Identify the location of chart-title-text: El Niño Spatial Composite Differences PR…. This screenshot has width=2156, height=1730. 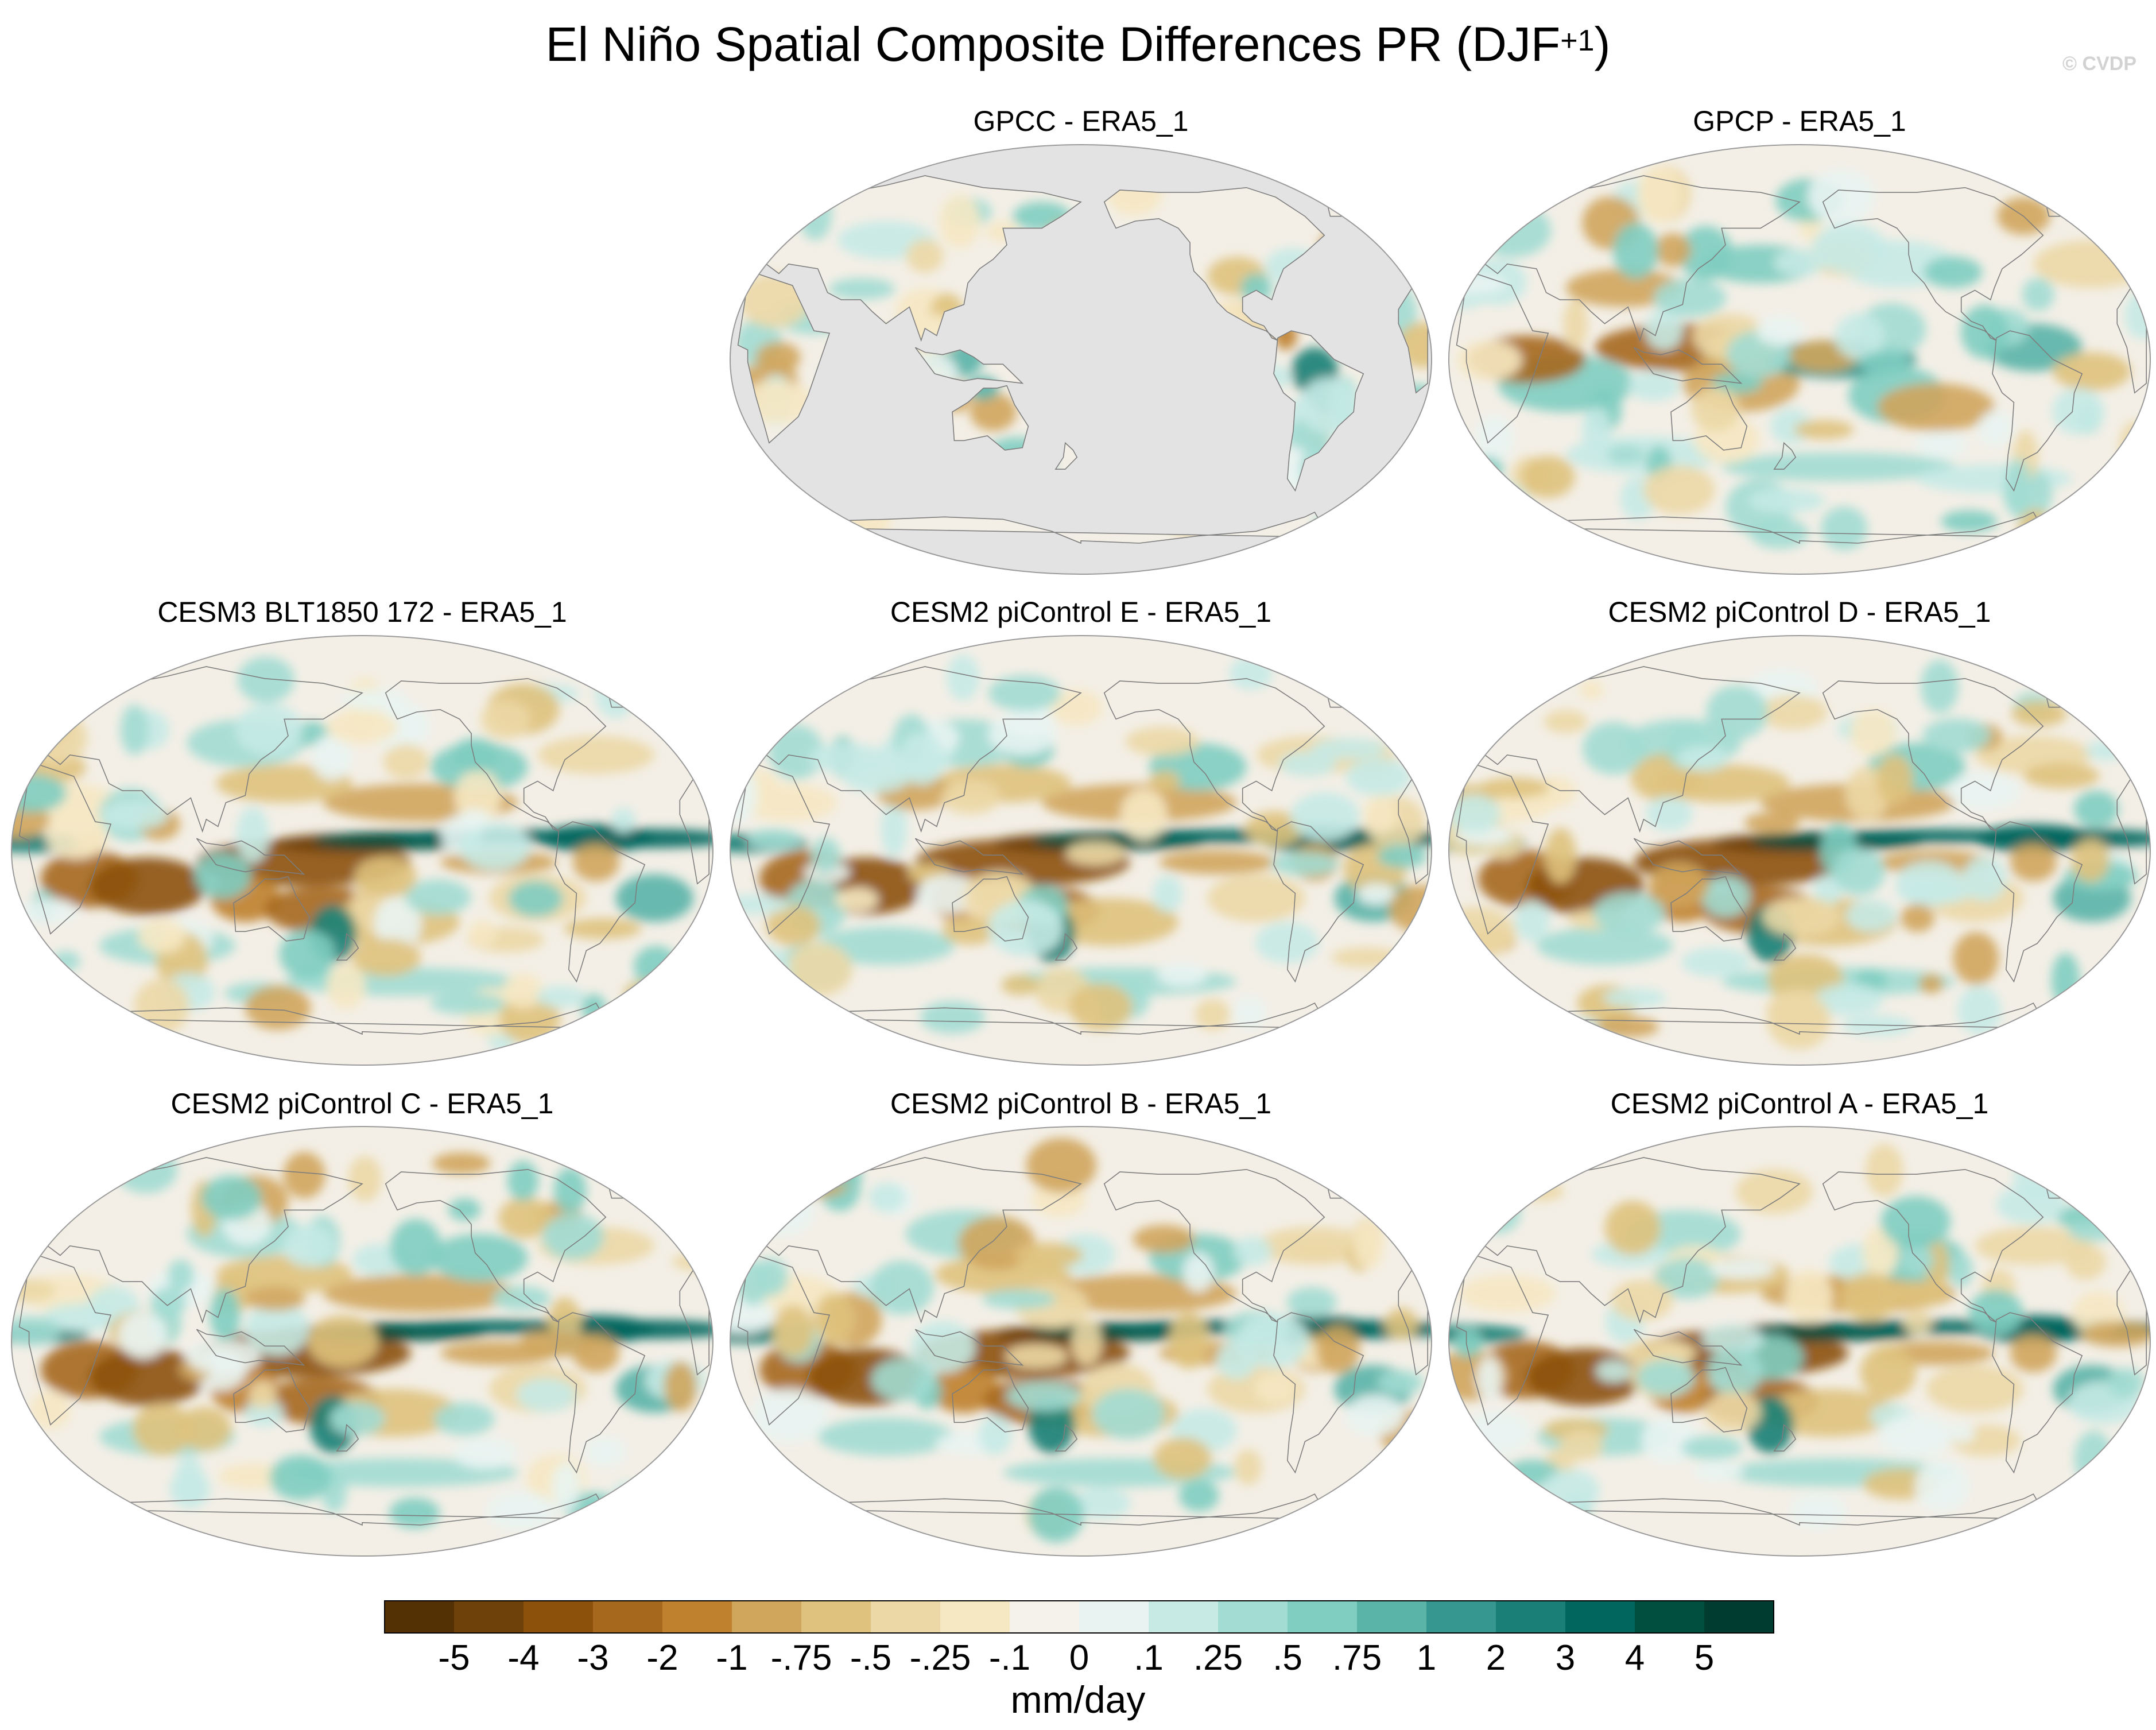
(1053, 44).